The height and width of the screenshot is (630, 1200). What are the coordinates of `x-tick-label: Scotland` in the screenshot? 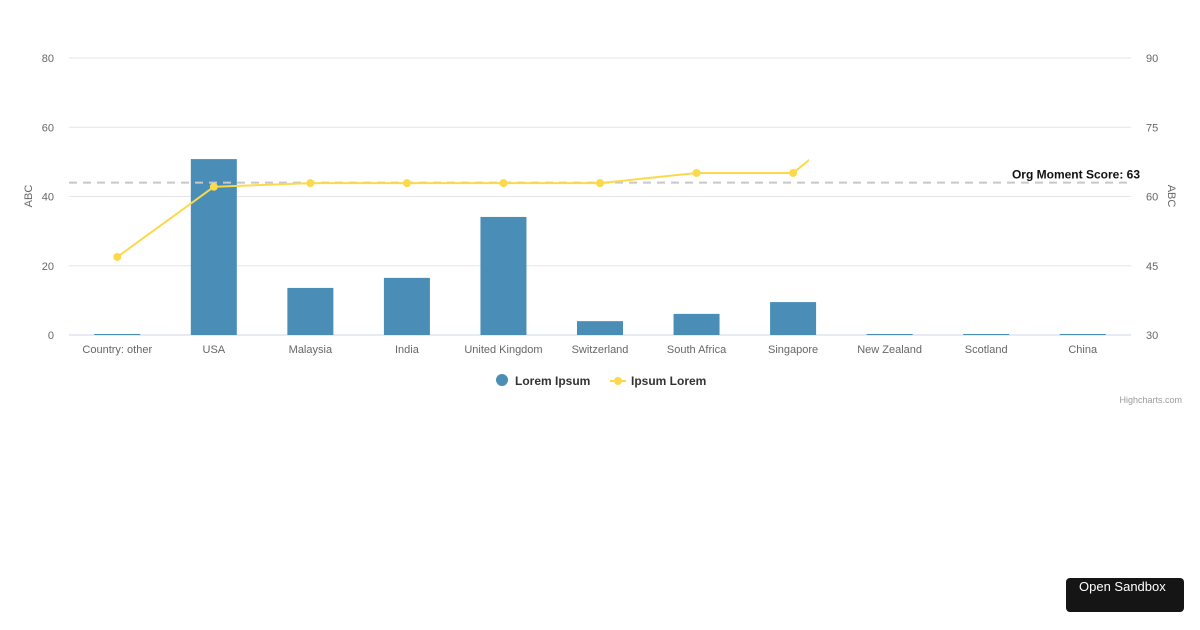 It's located at (986, 350).